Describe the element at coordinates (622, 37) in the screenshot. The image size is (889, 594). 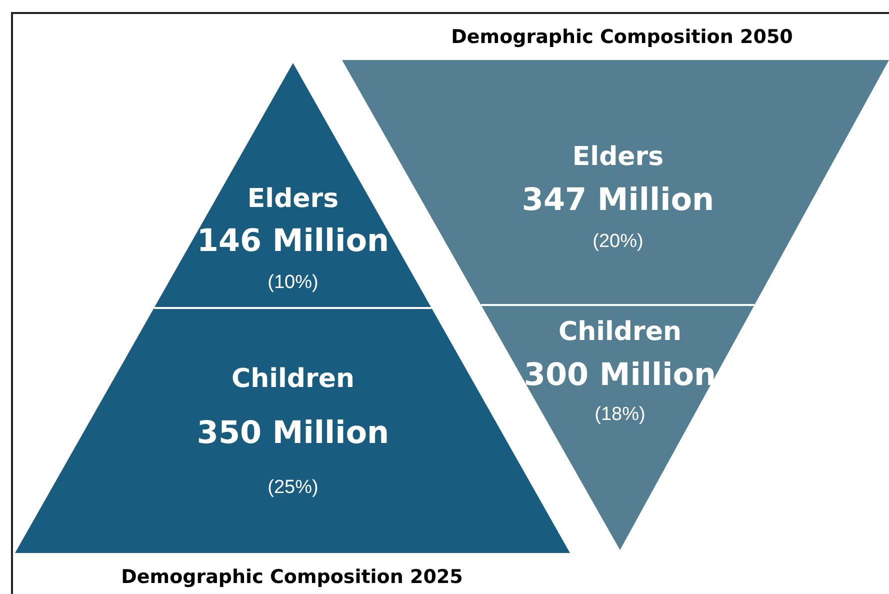
I see `text: Demographic Composition 2050` at that location.